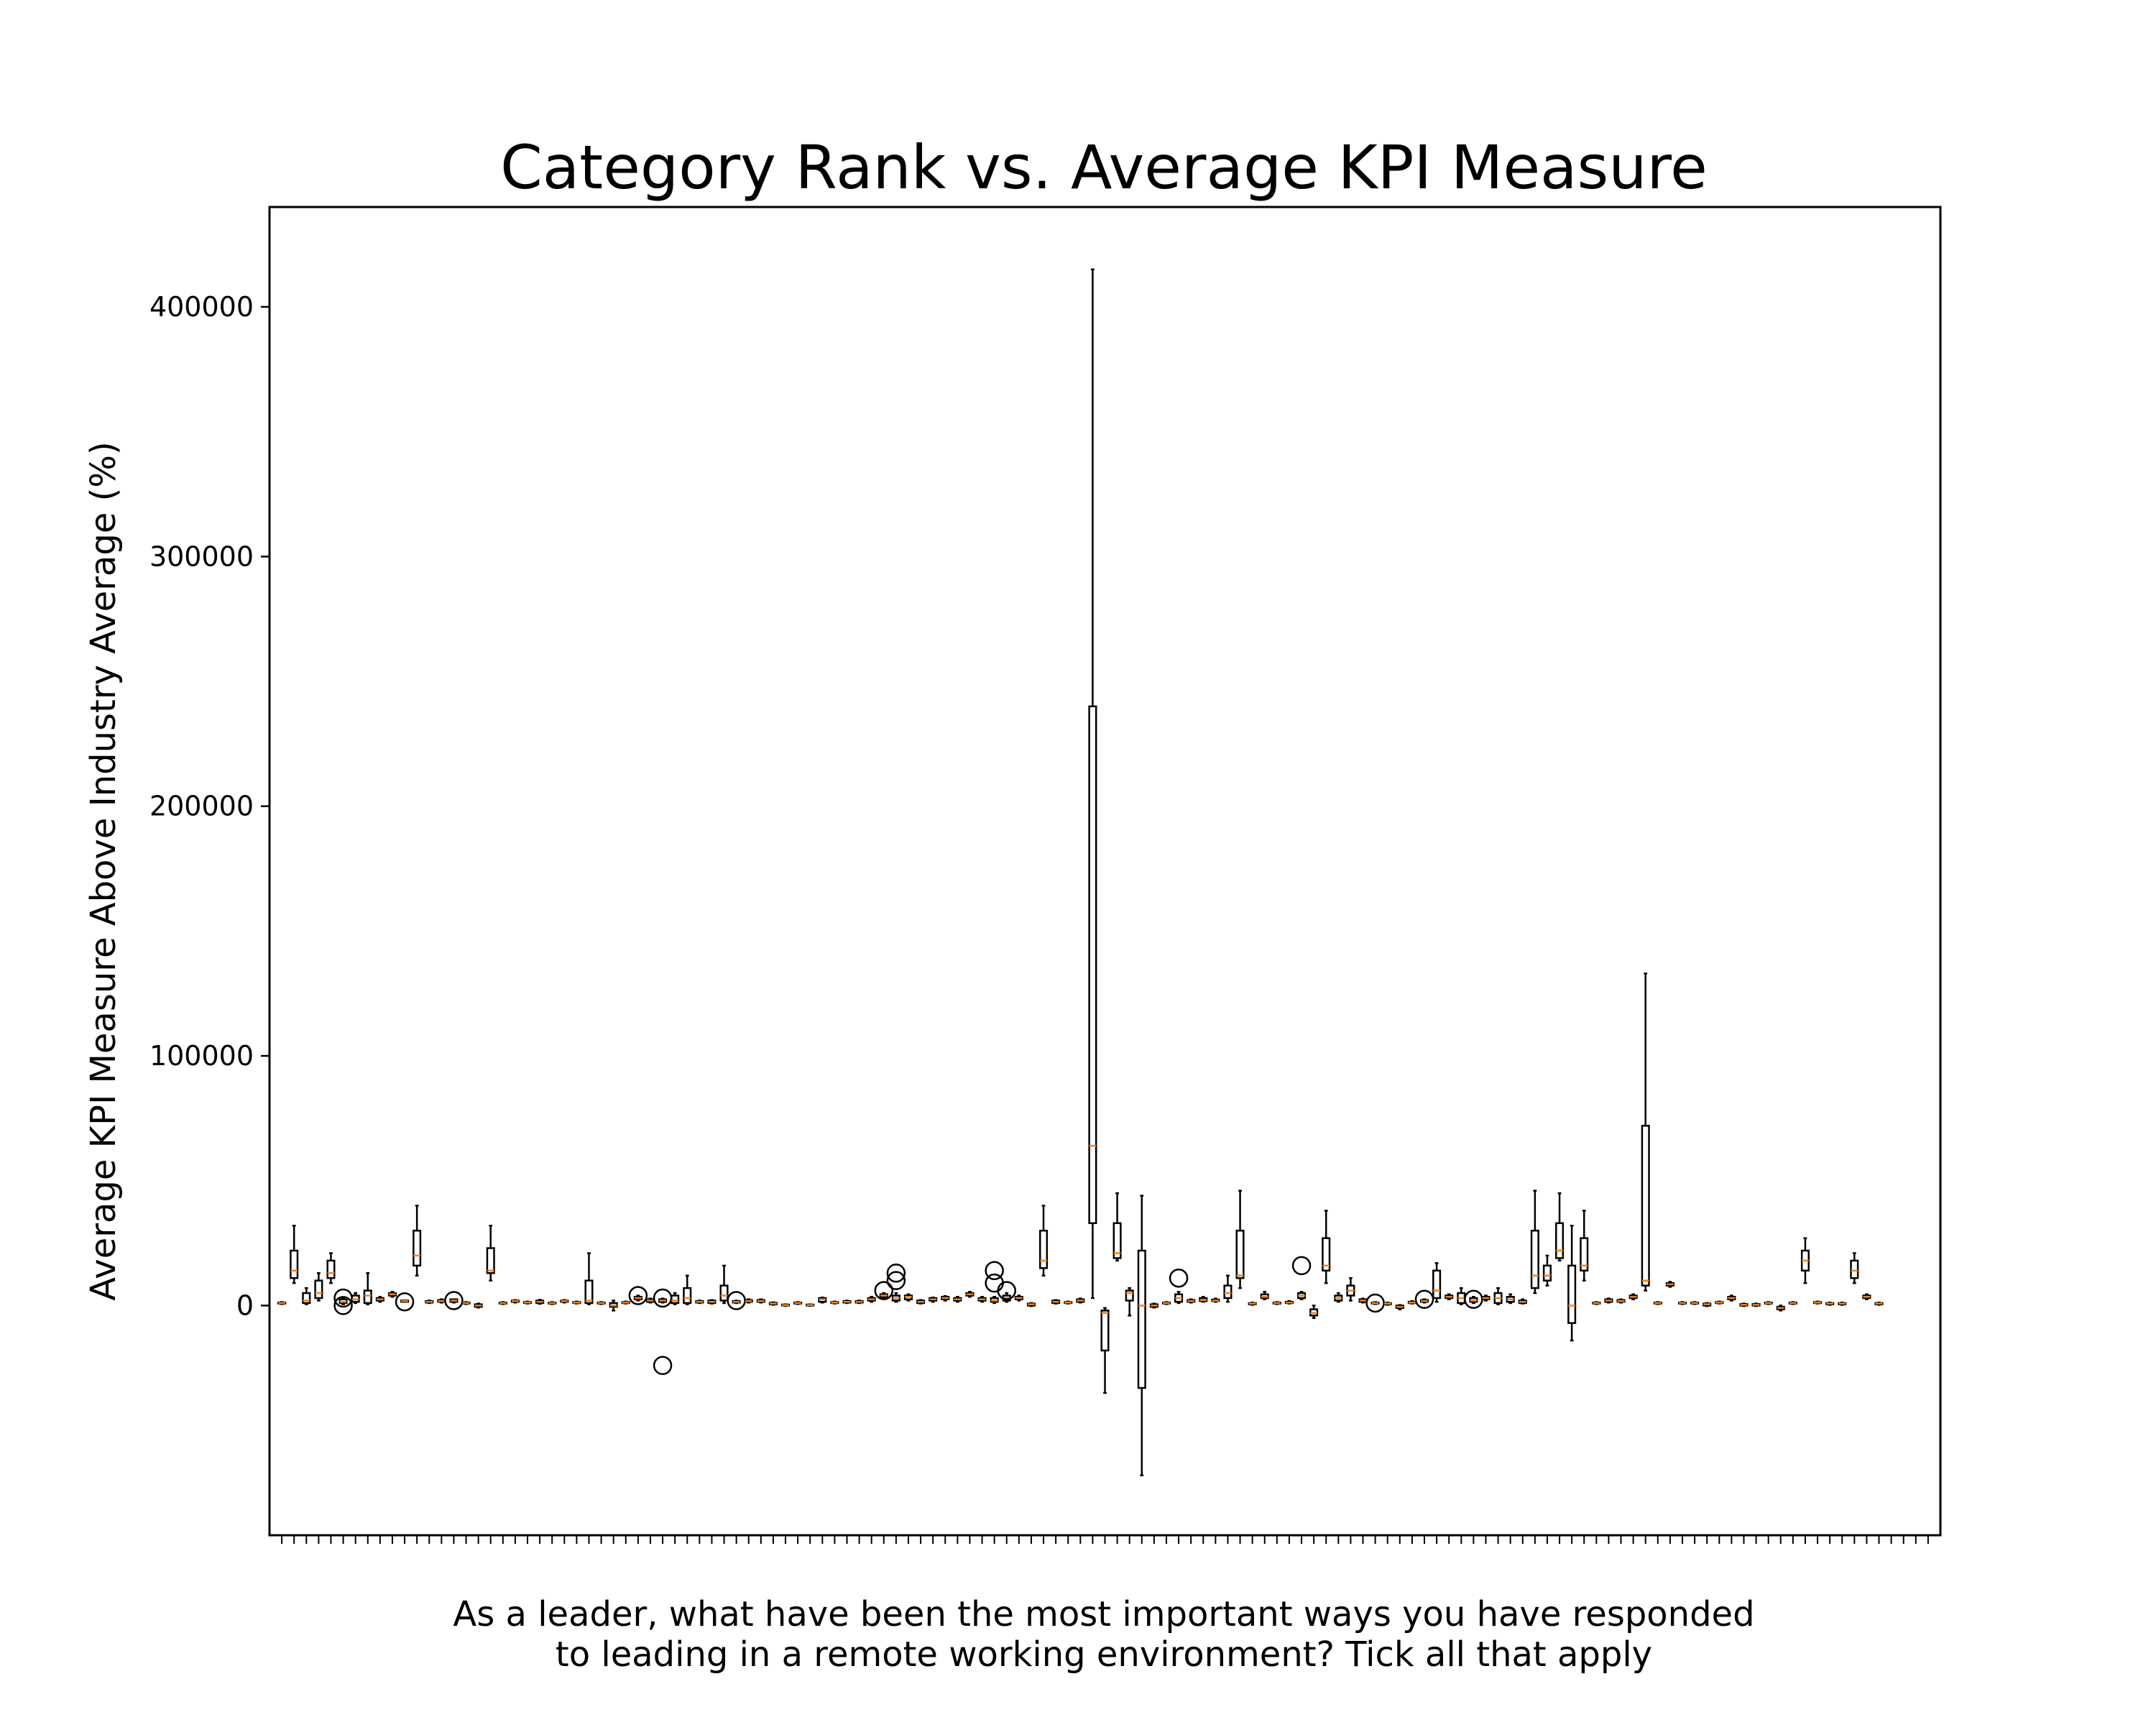 This screenshot has width=2156, height=1725. I want to click on y-tick-label: 100000, so click(201, 1056).